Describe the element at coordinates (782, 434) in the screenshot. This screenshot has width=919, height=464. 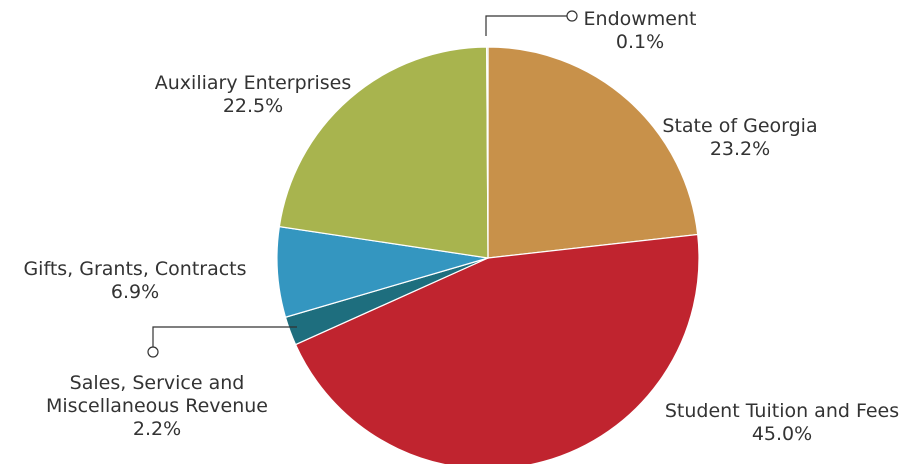
I see `value-label: 45.0%` at that location.